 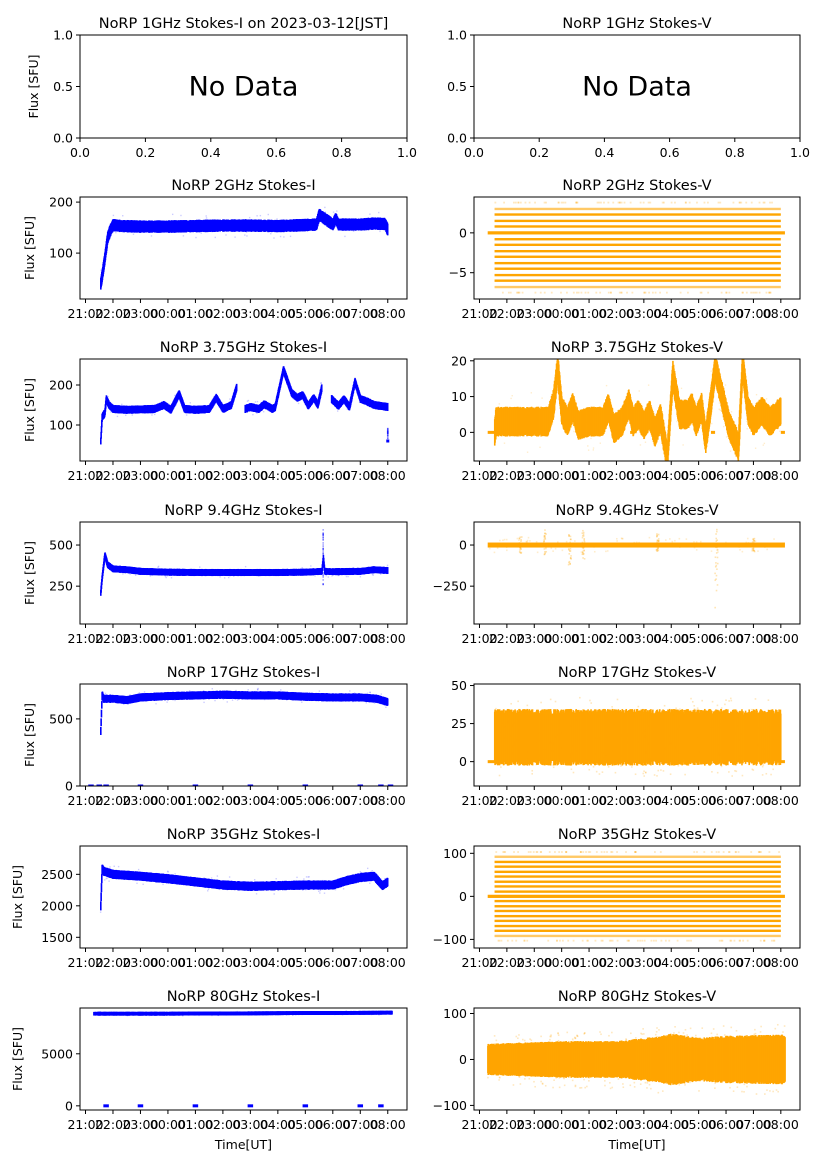 I want to click on subplot-title: NoRP 1GHz Stokes-I on 2023-03-12[JST], so click(x=244, y=24).